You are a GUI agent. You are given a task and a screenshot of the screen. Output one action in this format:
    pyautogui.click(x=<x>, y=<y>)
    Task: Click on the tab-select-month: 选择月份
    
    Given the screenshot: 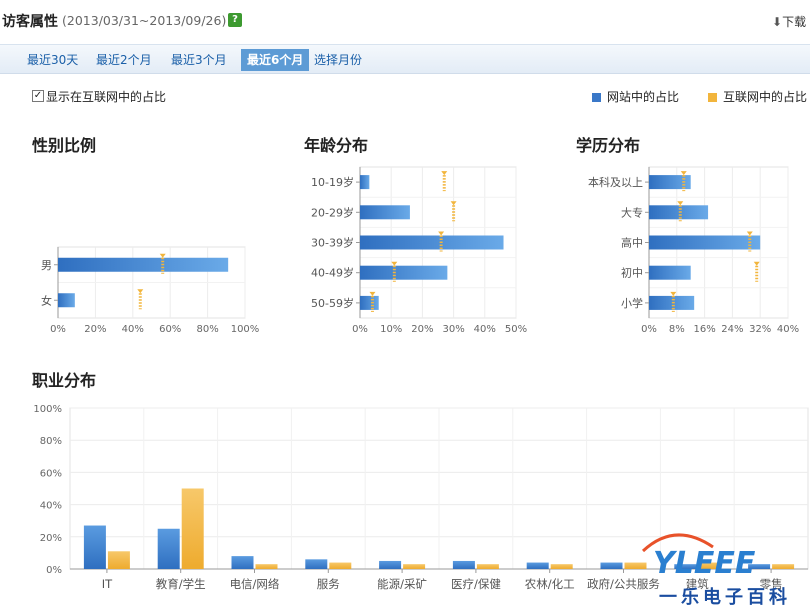 What is the action you would take?
    pyautogui.click(x=338, y=60)
    